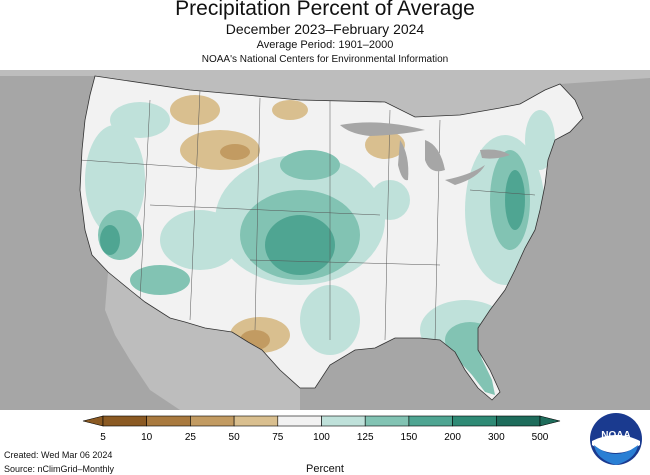 The width and height of the screenshot is (650, 475). Describe the element at coordinates (365, 437) in the screenshot. I see `legend-tick-label: 125` at that location.